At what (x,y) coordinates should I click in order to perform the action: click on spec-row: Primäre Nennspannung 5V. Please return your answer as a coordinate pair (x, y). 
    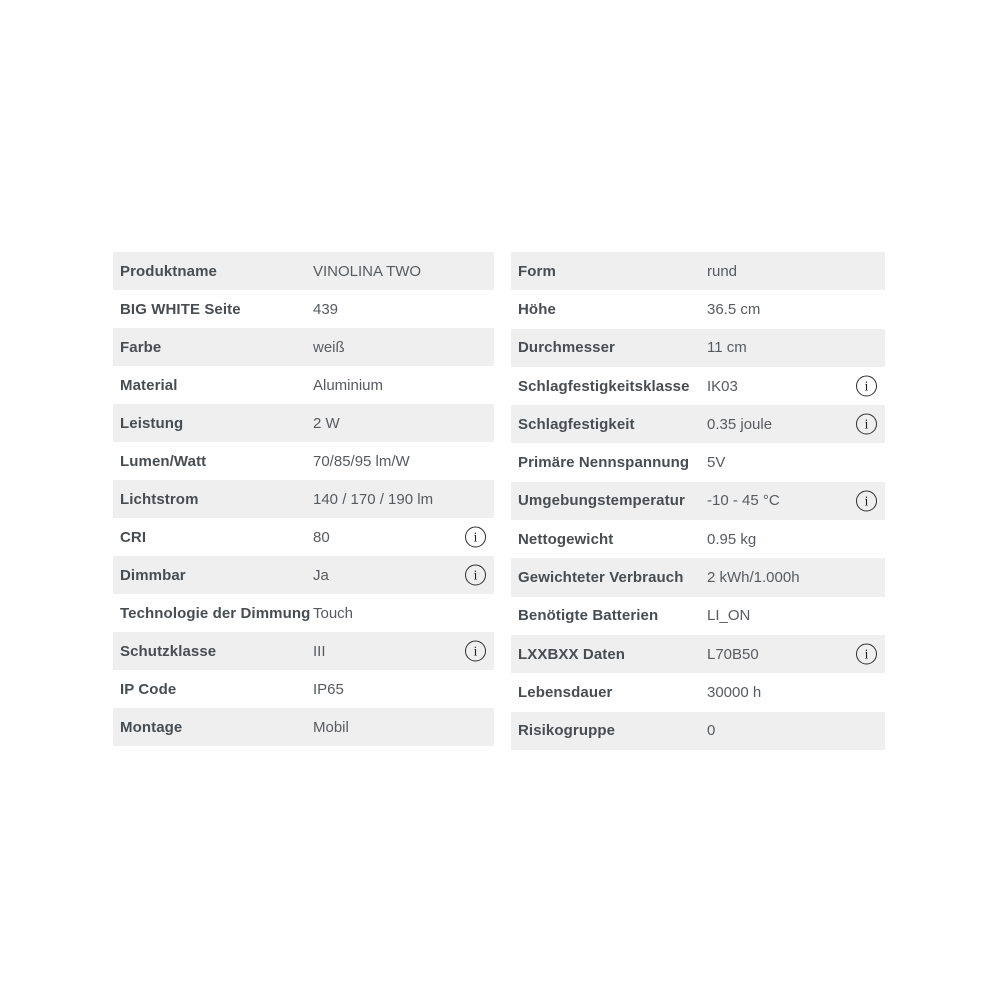
    Looking at the image, I should click on (698, 462).